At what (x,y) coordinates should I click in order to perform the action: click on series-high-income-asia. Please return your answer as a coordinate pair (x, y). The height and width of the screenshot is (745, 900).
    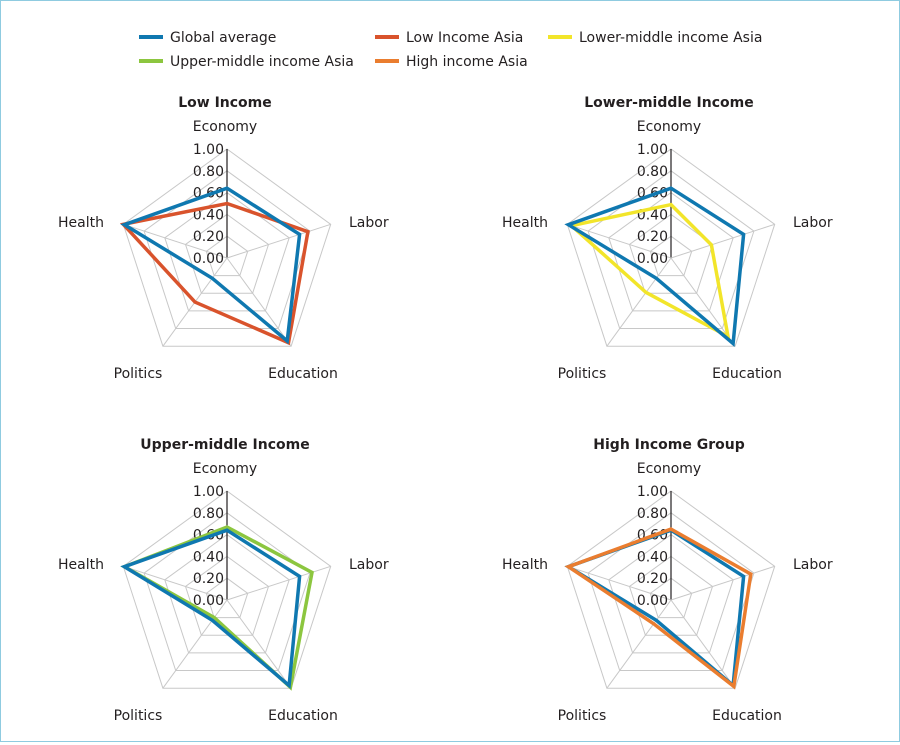
    Looking at the image, I should click on (658, 608).